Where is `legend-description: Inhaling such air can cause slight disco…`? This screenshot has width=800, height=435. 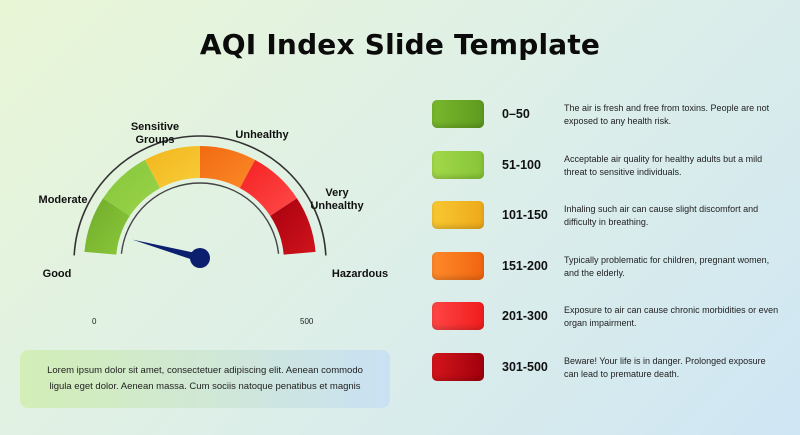
legend-description: Inhaling such air can cause slight disco… is located at coordinates (661, 215).